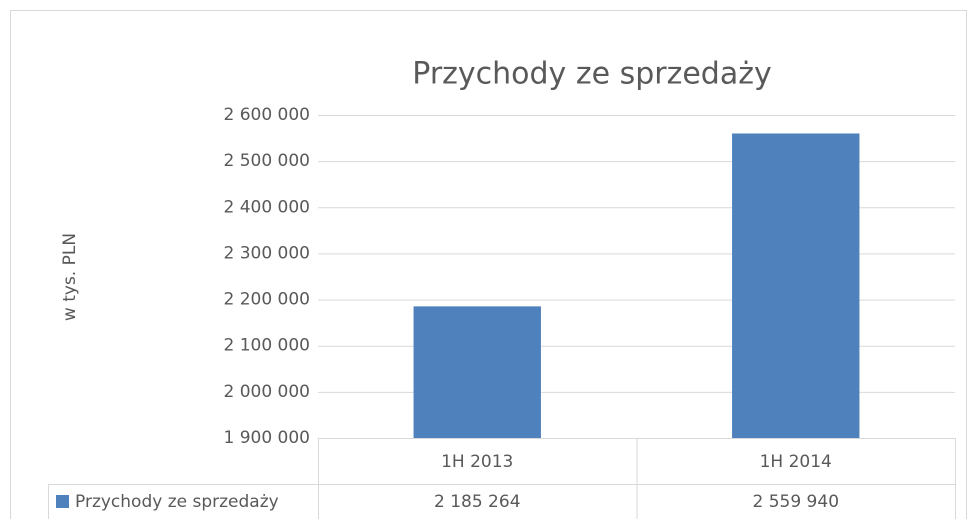 This screenshot has width=968, height=519. I want to click on y-axis-label: w tys. PLN, so click(70, 277).